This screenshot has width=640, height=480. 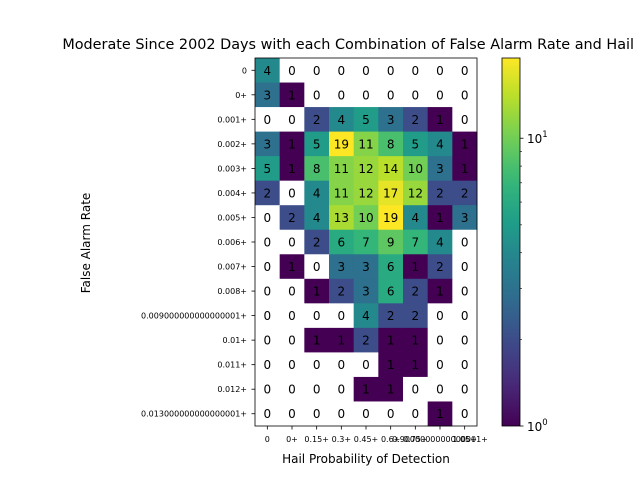 I want to click on cell-value-label: 14, so click(x=390, y=169).